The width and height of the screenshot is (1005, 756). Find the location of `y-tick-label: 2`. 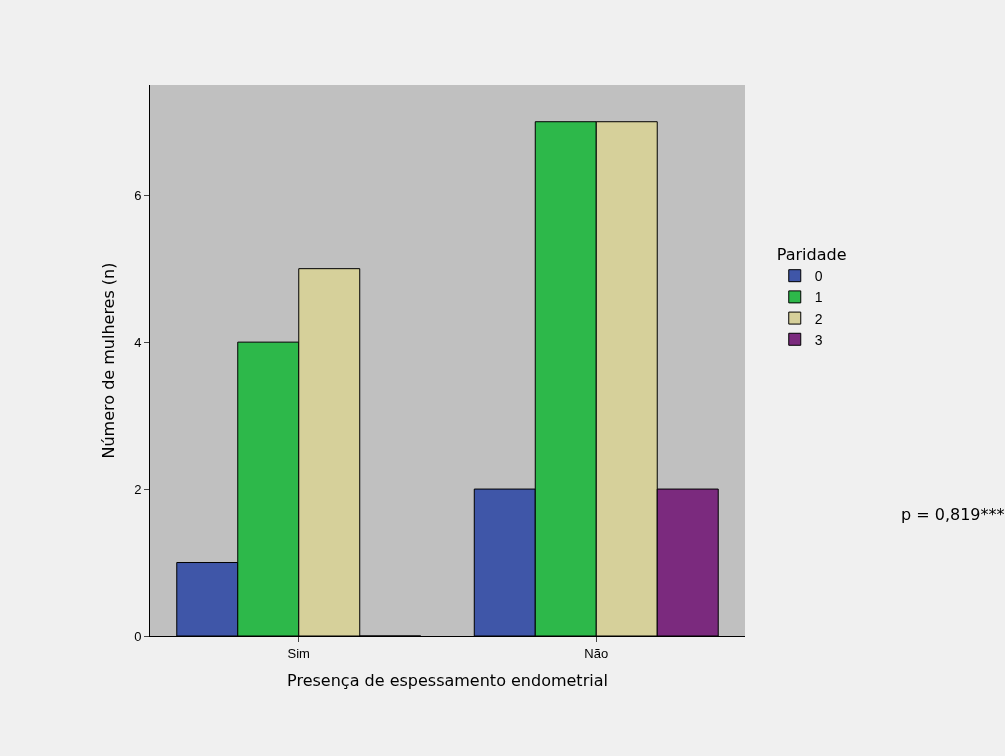

y-tick-label: 2 is located at coordinates (138, 489).